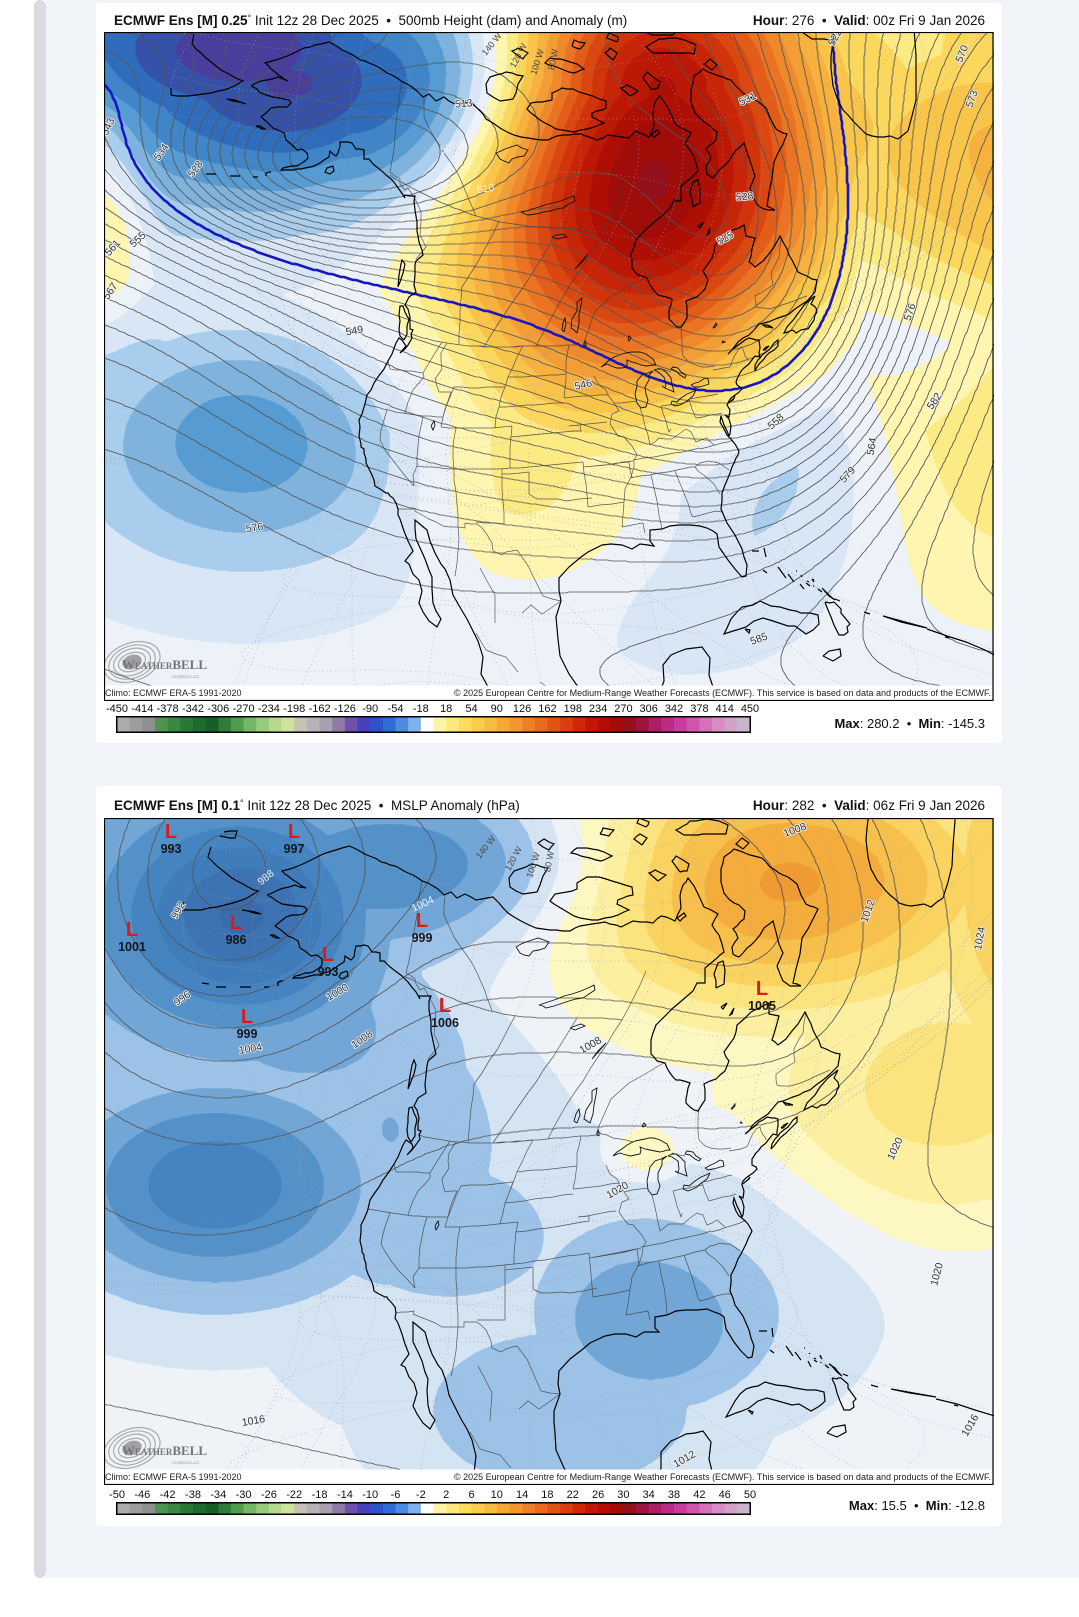 This screenshot has height=1617, width=1079. Describe the element at coordinates (253, 1421) in the screenshot. I see `svg-text: 1016` at that location.